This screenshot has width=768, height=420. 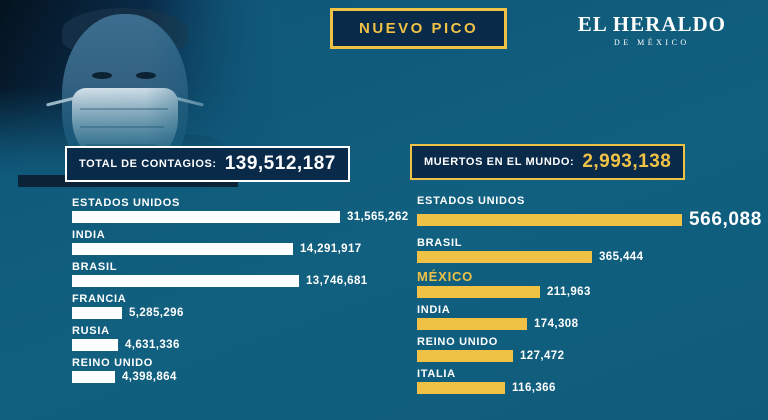 What do you see at coordinates (337, 281) in the screenshot?
I see `bar-value: 13,746,681` at bounding box center [337, 281].